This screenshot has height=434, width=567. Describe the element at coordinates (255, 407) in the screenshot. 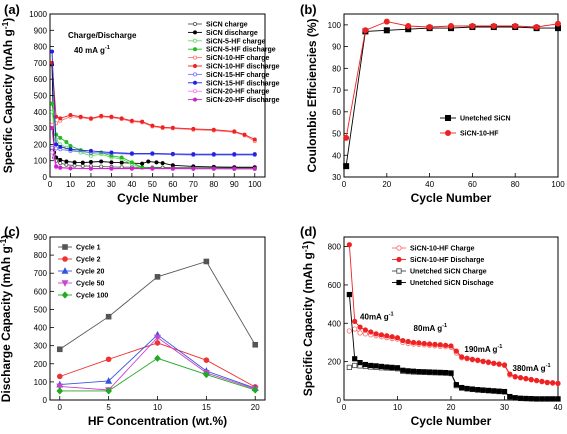

I see `x-tick-label: 20` at that location.